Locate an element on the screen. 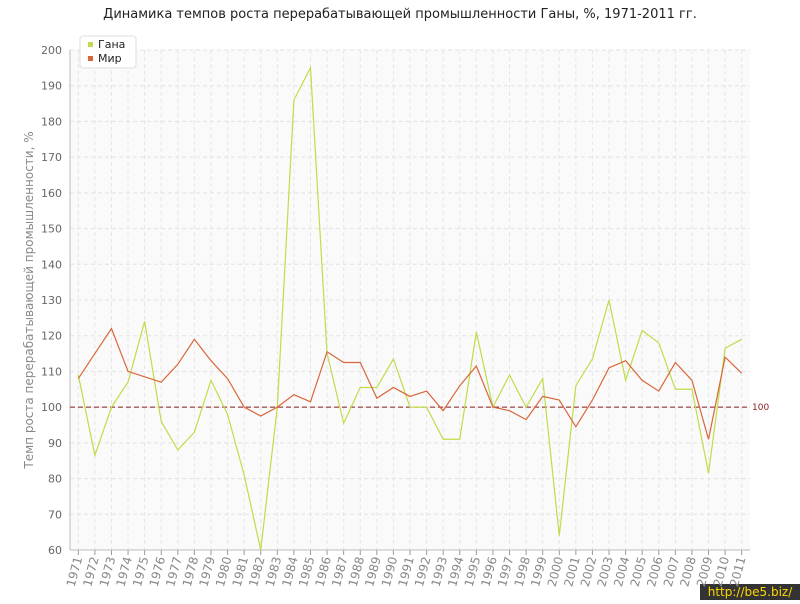 Image resolution: width=800 pixels, height=604 pixels. watermark-bg is located at coordinates (750, 592).